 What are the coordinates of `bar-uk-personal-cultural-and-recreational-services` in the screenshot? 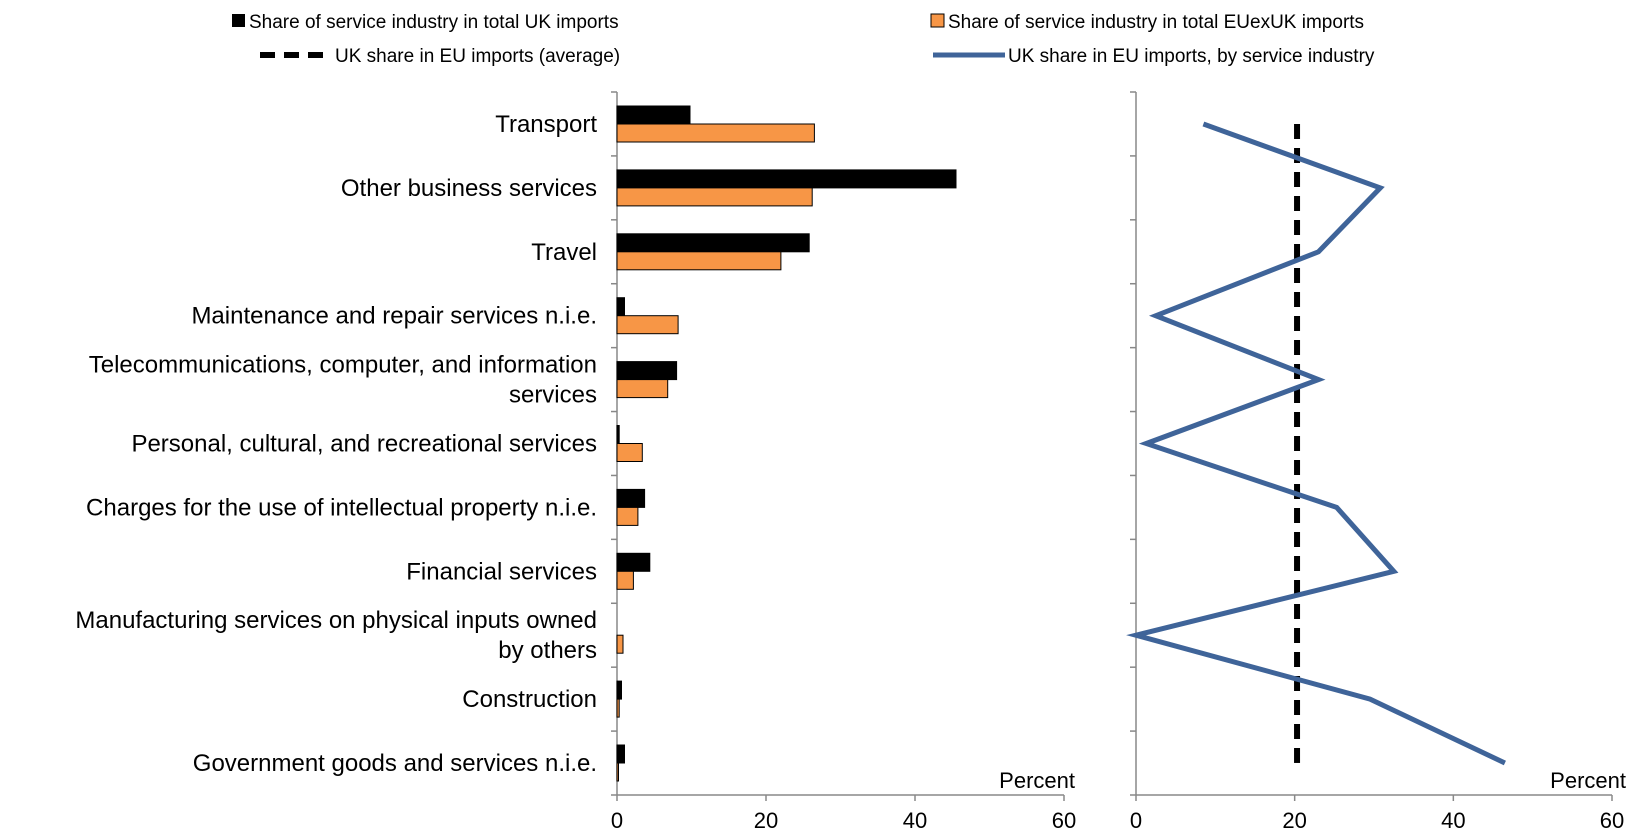 It's located at (618, 434).